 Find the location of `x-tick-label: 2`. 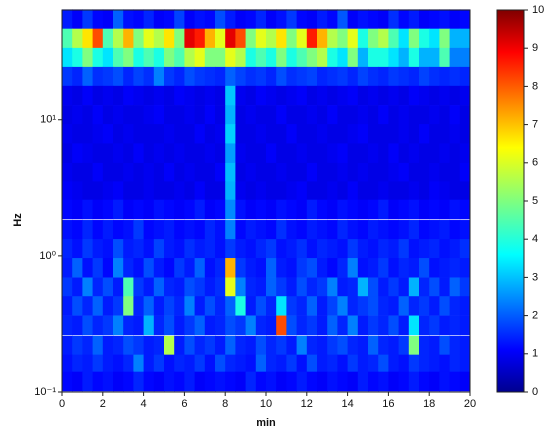

x-tick-label: 2 is located at coordinates (103, 404).